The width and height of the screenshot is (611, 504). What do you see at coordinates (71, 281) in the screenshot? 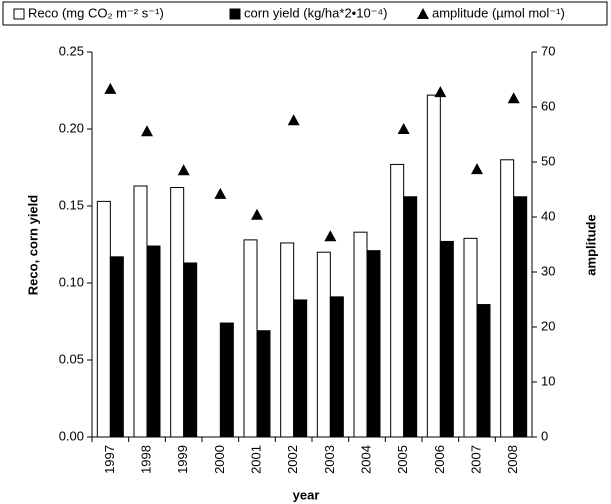
I see `y-tick-label: 0.10` at bounding box center [71, 281].